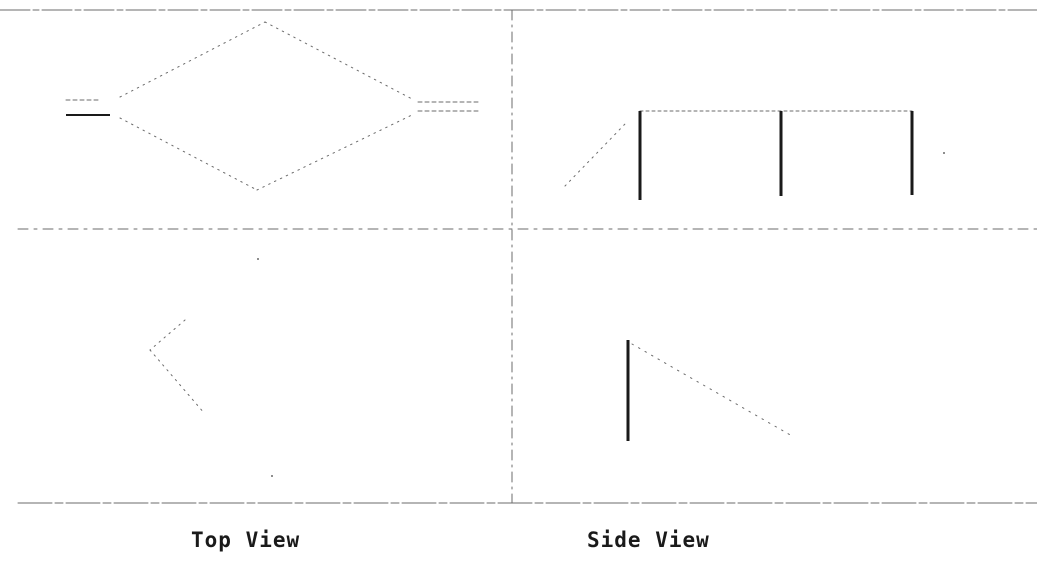 This screenshot has width=1037, height=571. What do you see at coordinates (177, 367) in the screenshot?
I see `lower-left-fragment` at bounding box center [177, 367].